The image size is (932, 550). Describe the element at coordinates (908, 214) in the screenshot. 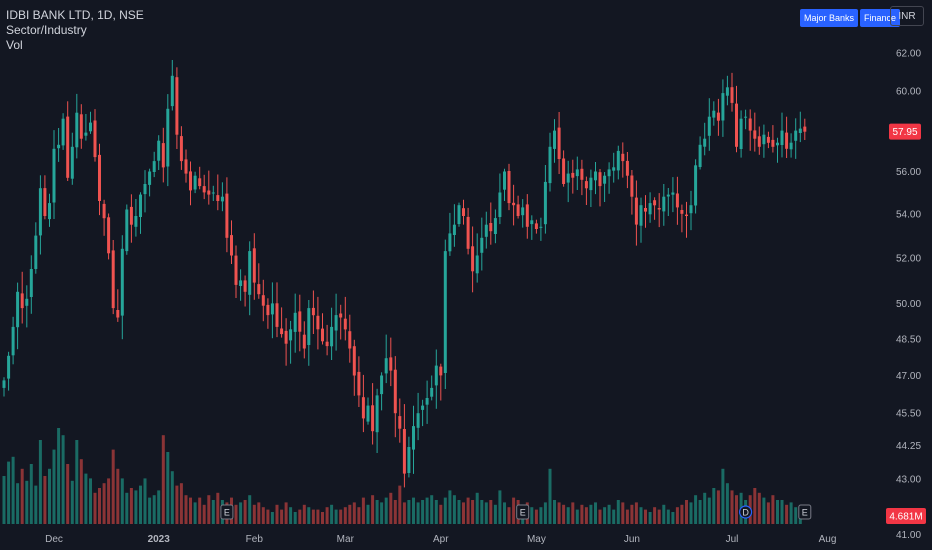

I see `price-tick-label: 54.00` at that location.